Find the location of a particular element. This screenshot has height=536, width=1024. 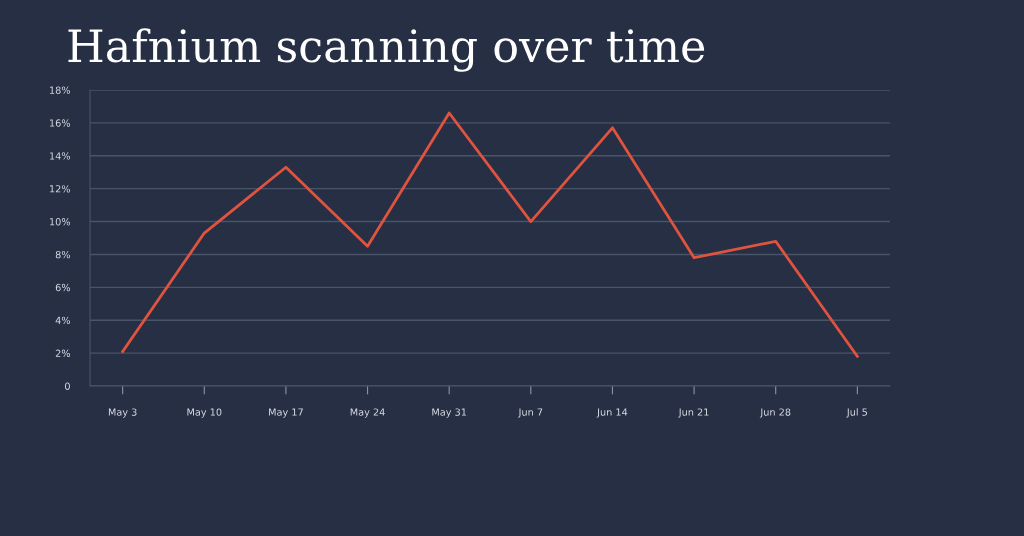

y-tick-label: 6% is located at coordinates (63, 287).